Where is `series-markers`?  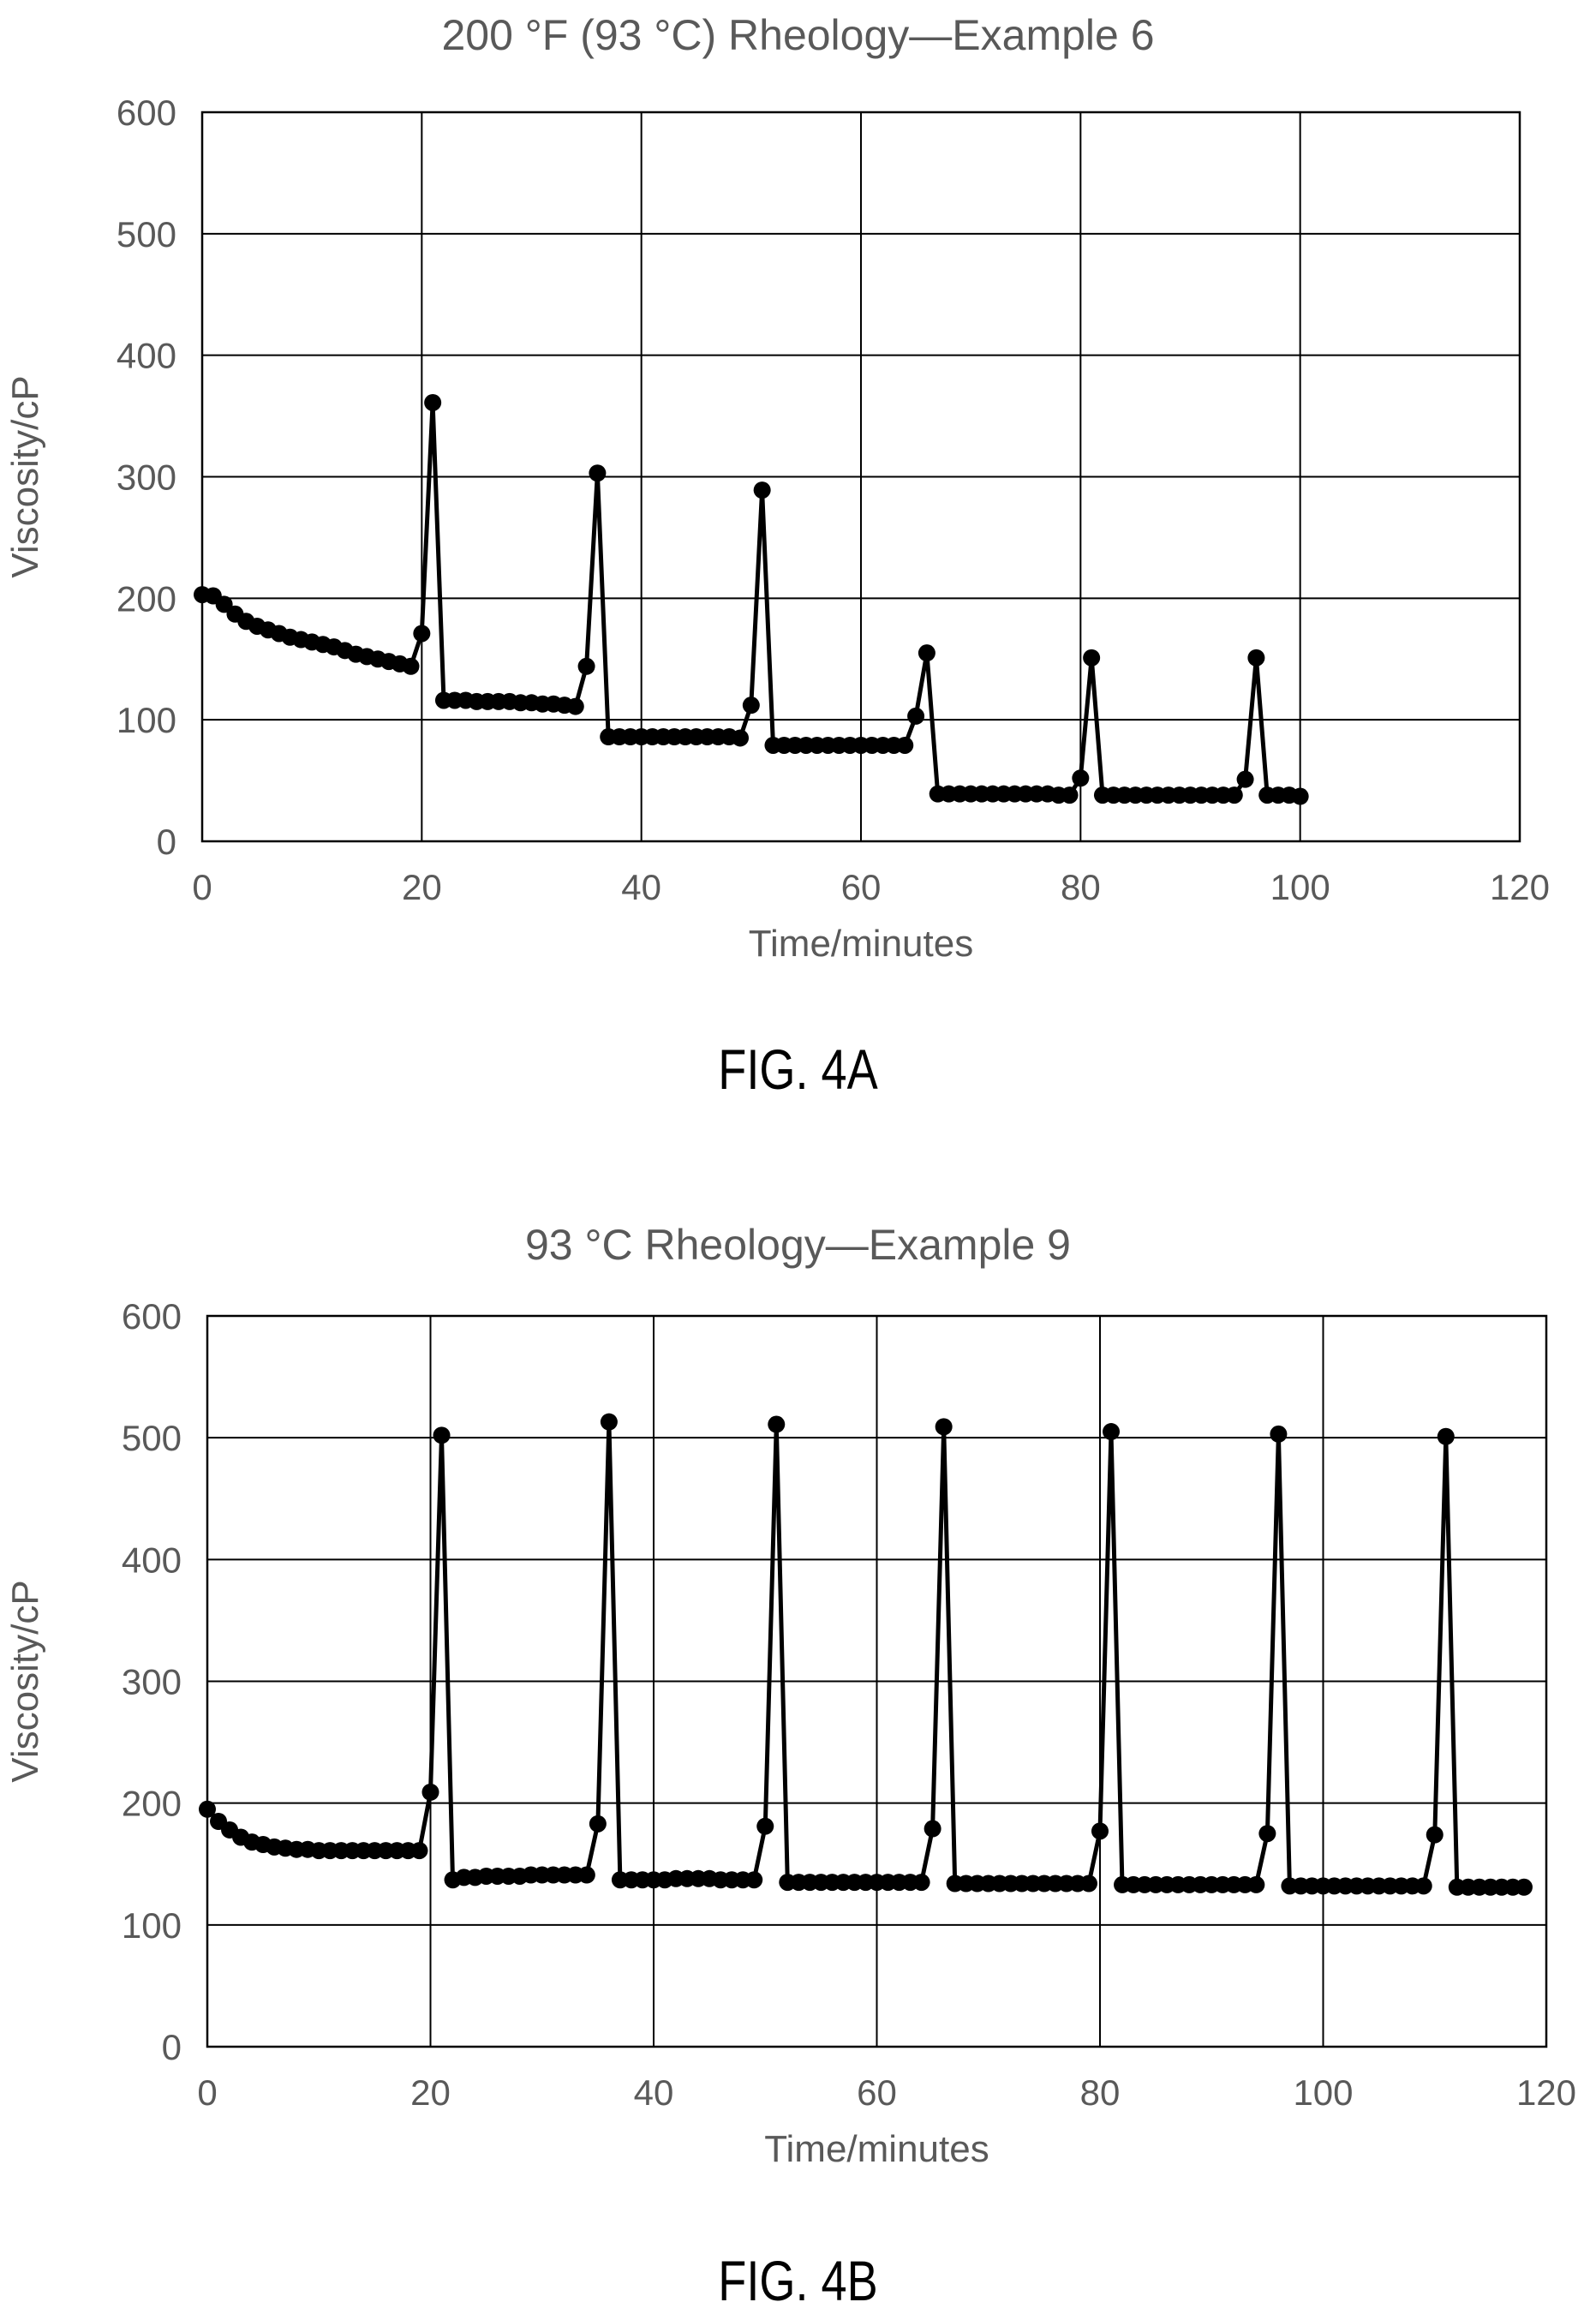
series-markers is located at coordinates (752, 599).